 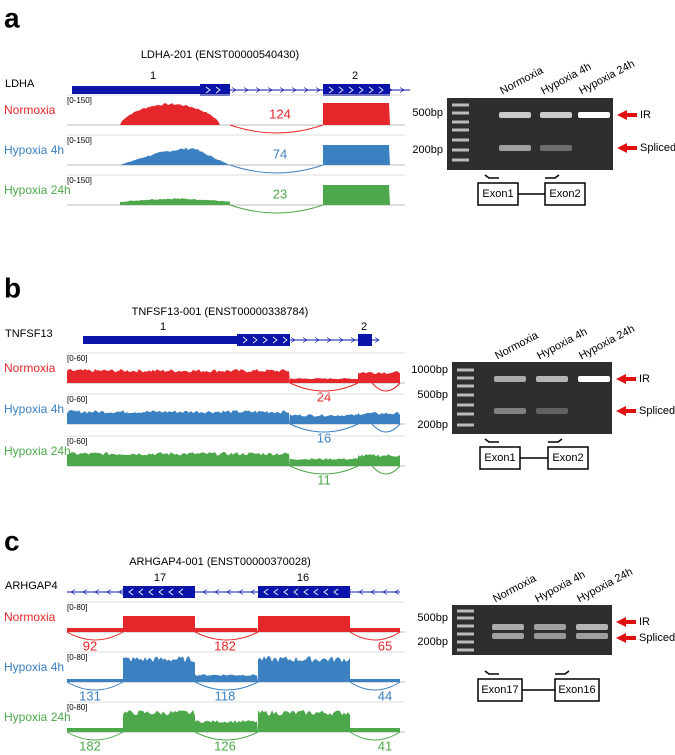 I want to click on junction-count: 24, so click(x=324, y=396).